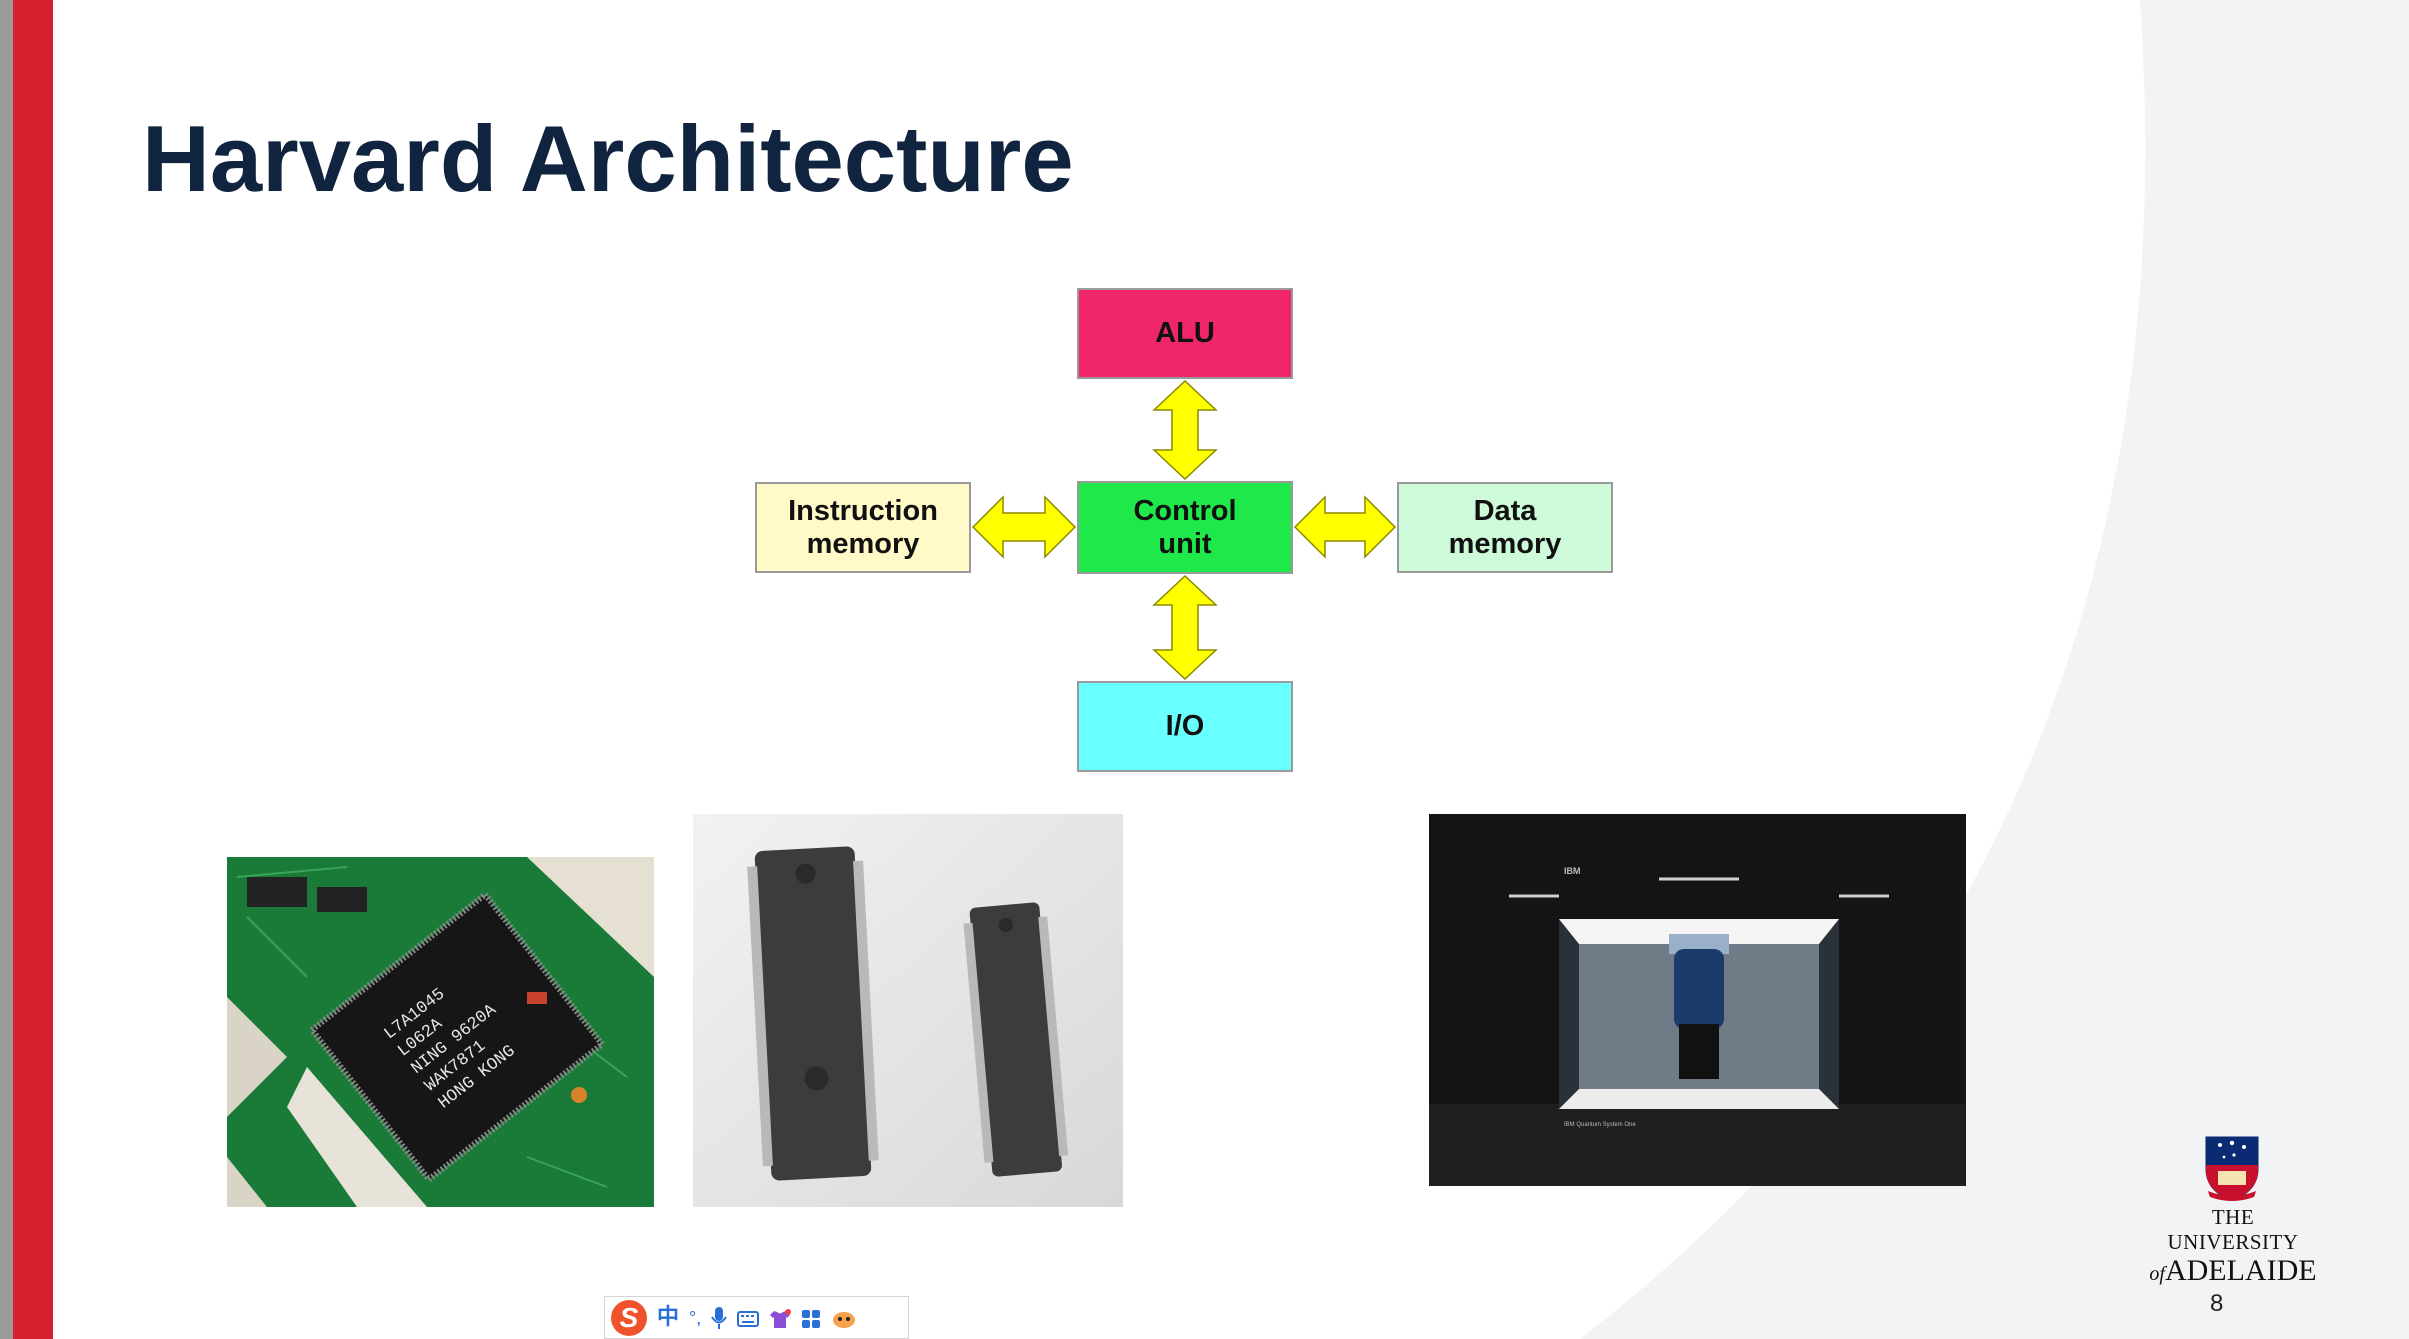 The width and height of the screenshot is (2409, 1339). I want to click on alu-label: ALU, so click(1185, 333).